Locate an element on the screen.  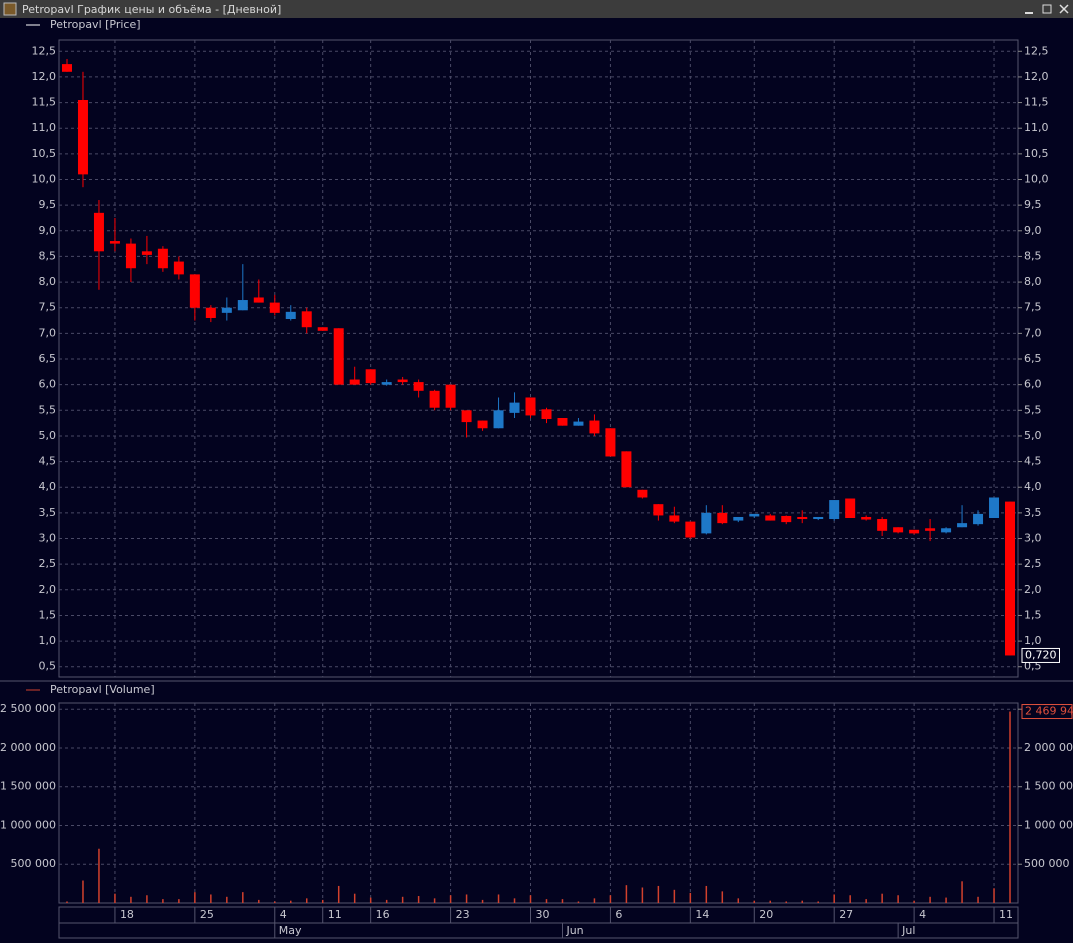
y-tick-label-right: 6,0 is located at coordinates (1033, 384).